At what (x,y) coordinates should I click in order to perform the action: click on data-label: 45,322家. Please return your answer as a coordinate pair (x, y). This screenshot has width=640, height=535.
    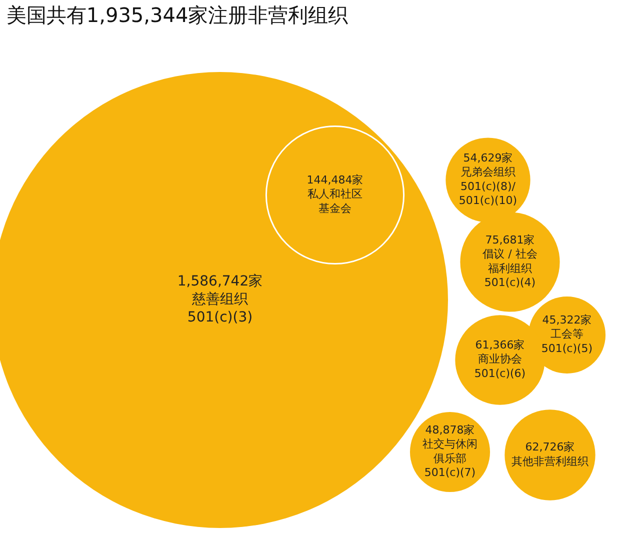
    Looking at the image, I should click on (567, 319).